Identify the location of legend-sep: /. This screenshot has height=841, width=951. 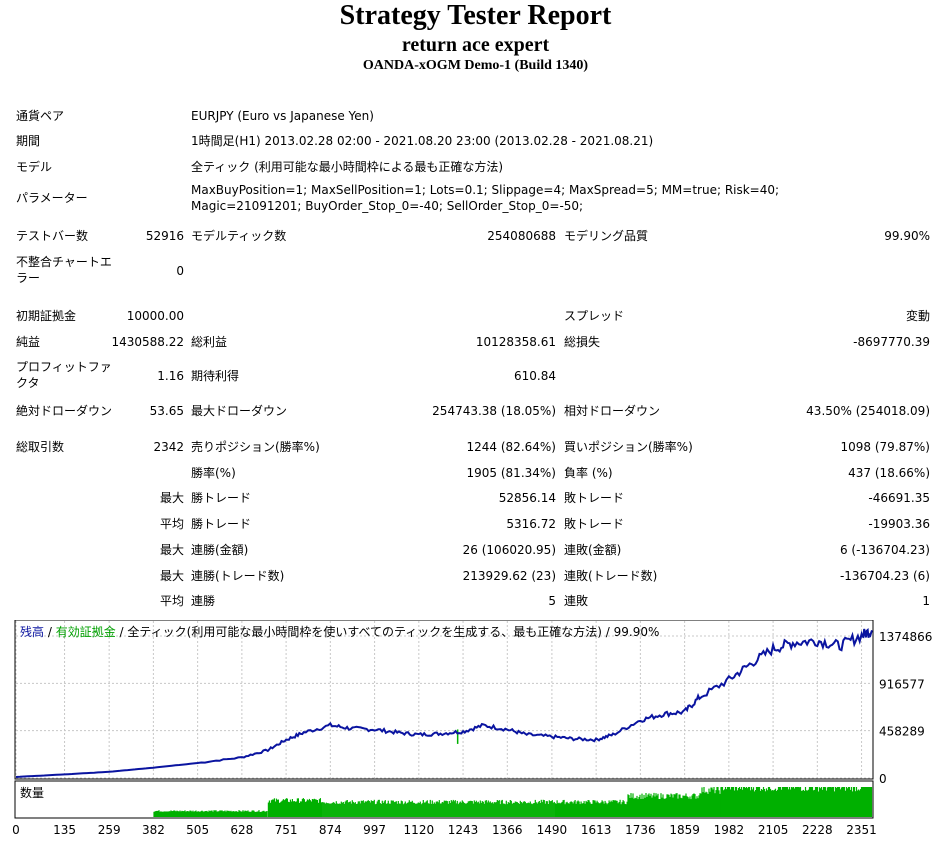
(50, 632).